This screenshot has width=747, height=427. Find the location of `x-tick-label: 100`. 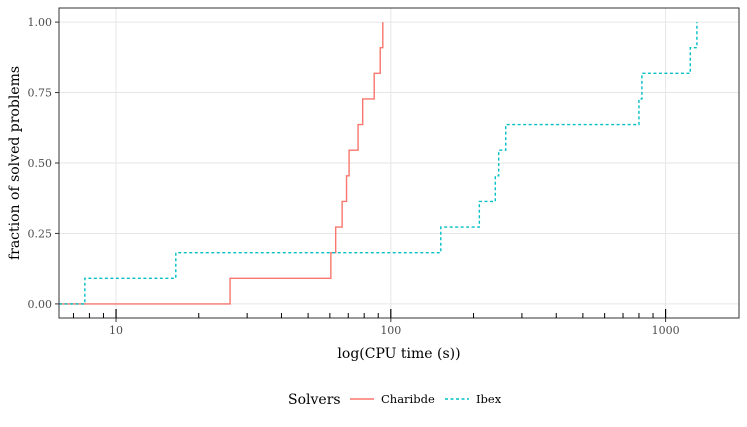

x-tick-label: 100 is located at coordinates (390, 330).